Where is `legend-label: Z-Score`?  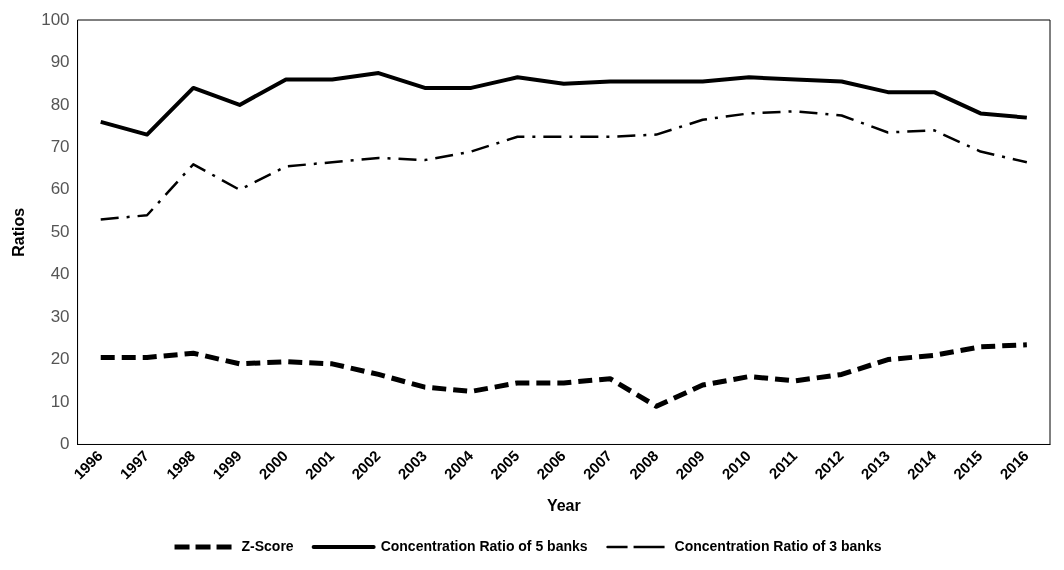 legend-label: Z-Score is located at coordinates (267, 545).